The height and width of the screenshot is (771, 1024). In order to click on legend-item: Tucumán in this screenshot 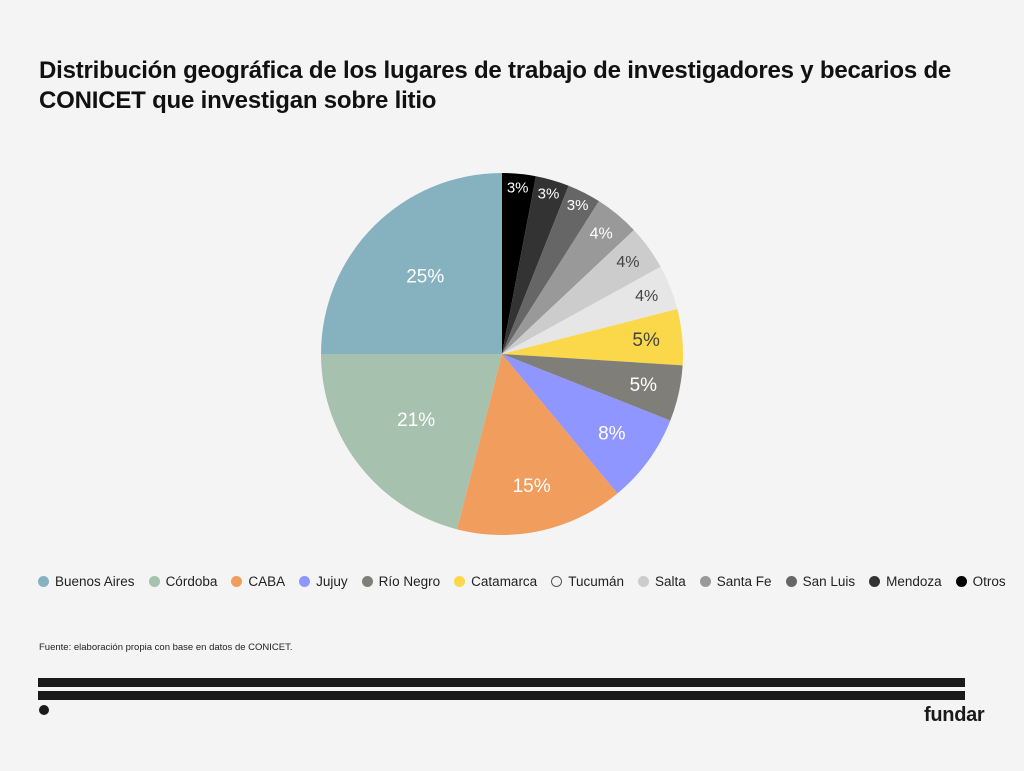, I will do `click(587, 581)`.